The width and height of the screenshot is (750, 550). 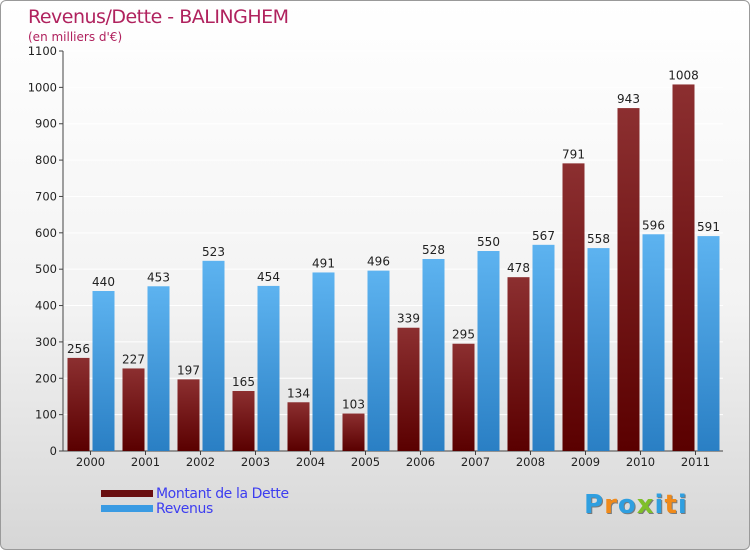 What do you see at coordinates (46, 378) in the screenshot?
I see `y-tick-label: 200` at bounding box center [46, 378].